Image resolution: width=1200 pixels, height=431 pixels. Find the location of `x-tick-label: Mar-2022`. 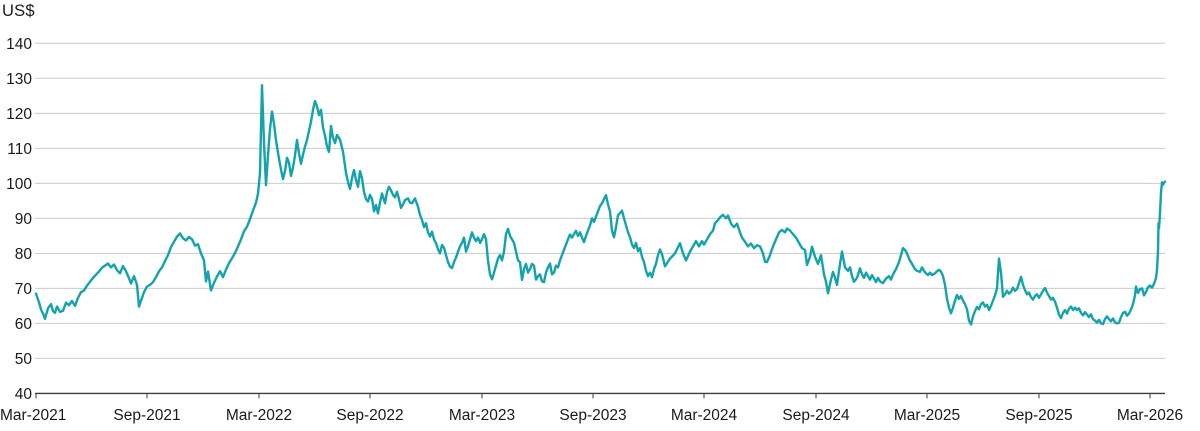

x-tick-label: Mar-2022 is located at coordinates (259, 415).